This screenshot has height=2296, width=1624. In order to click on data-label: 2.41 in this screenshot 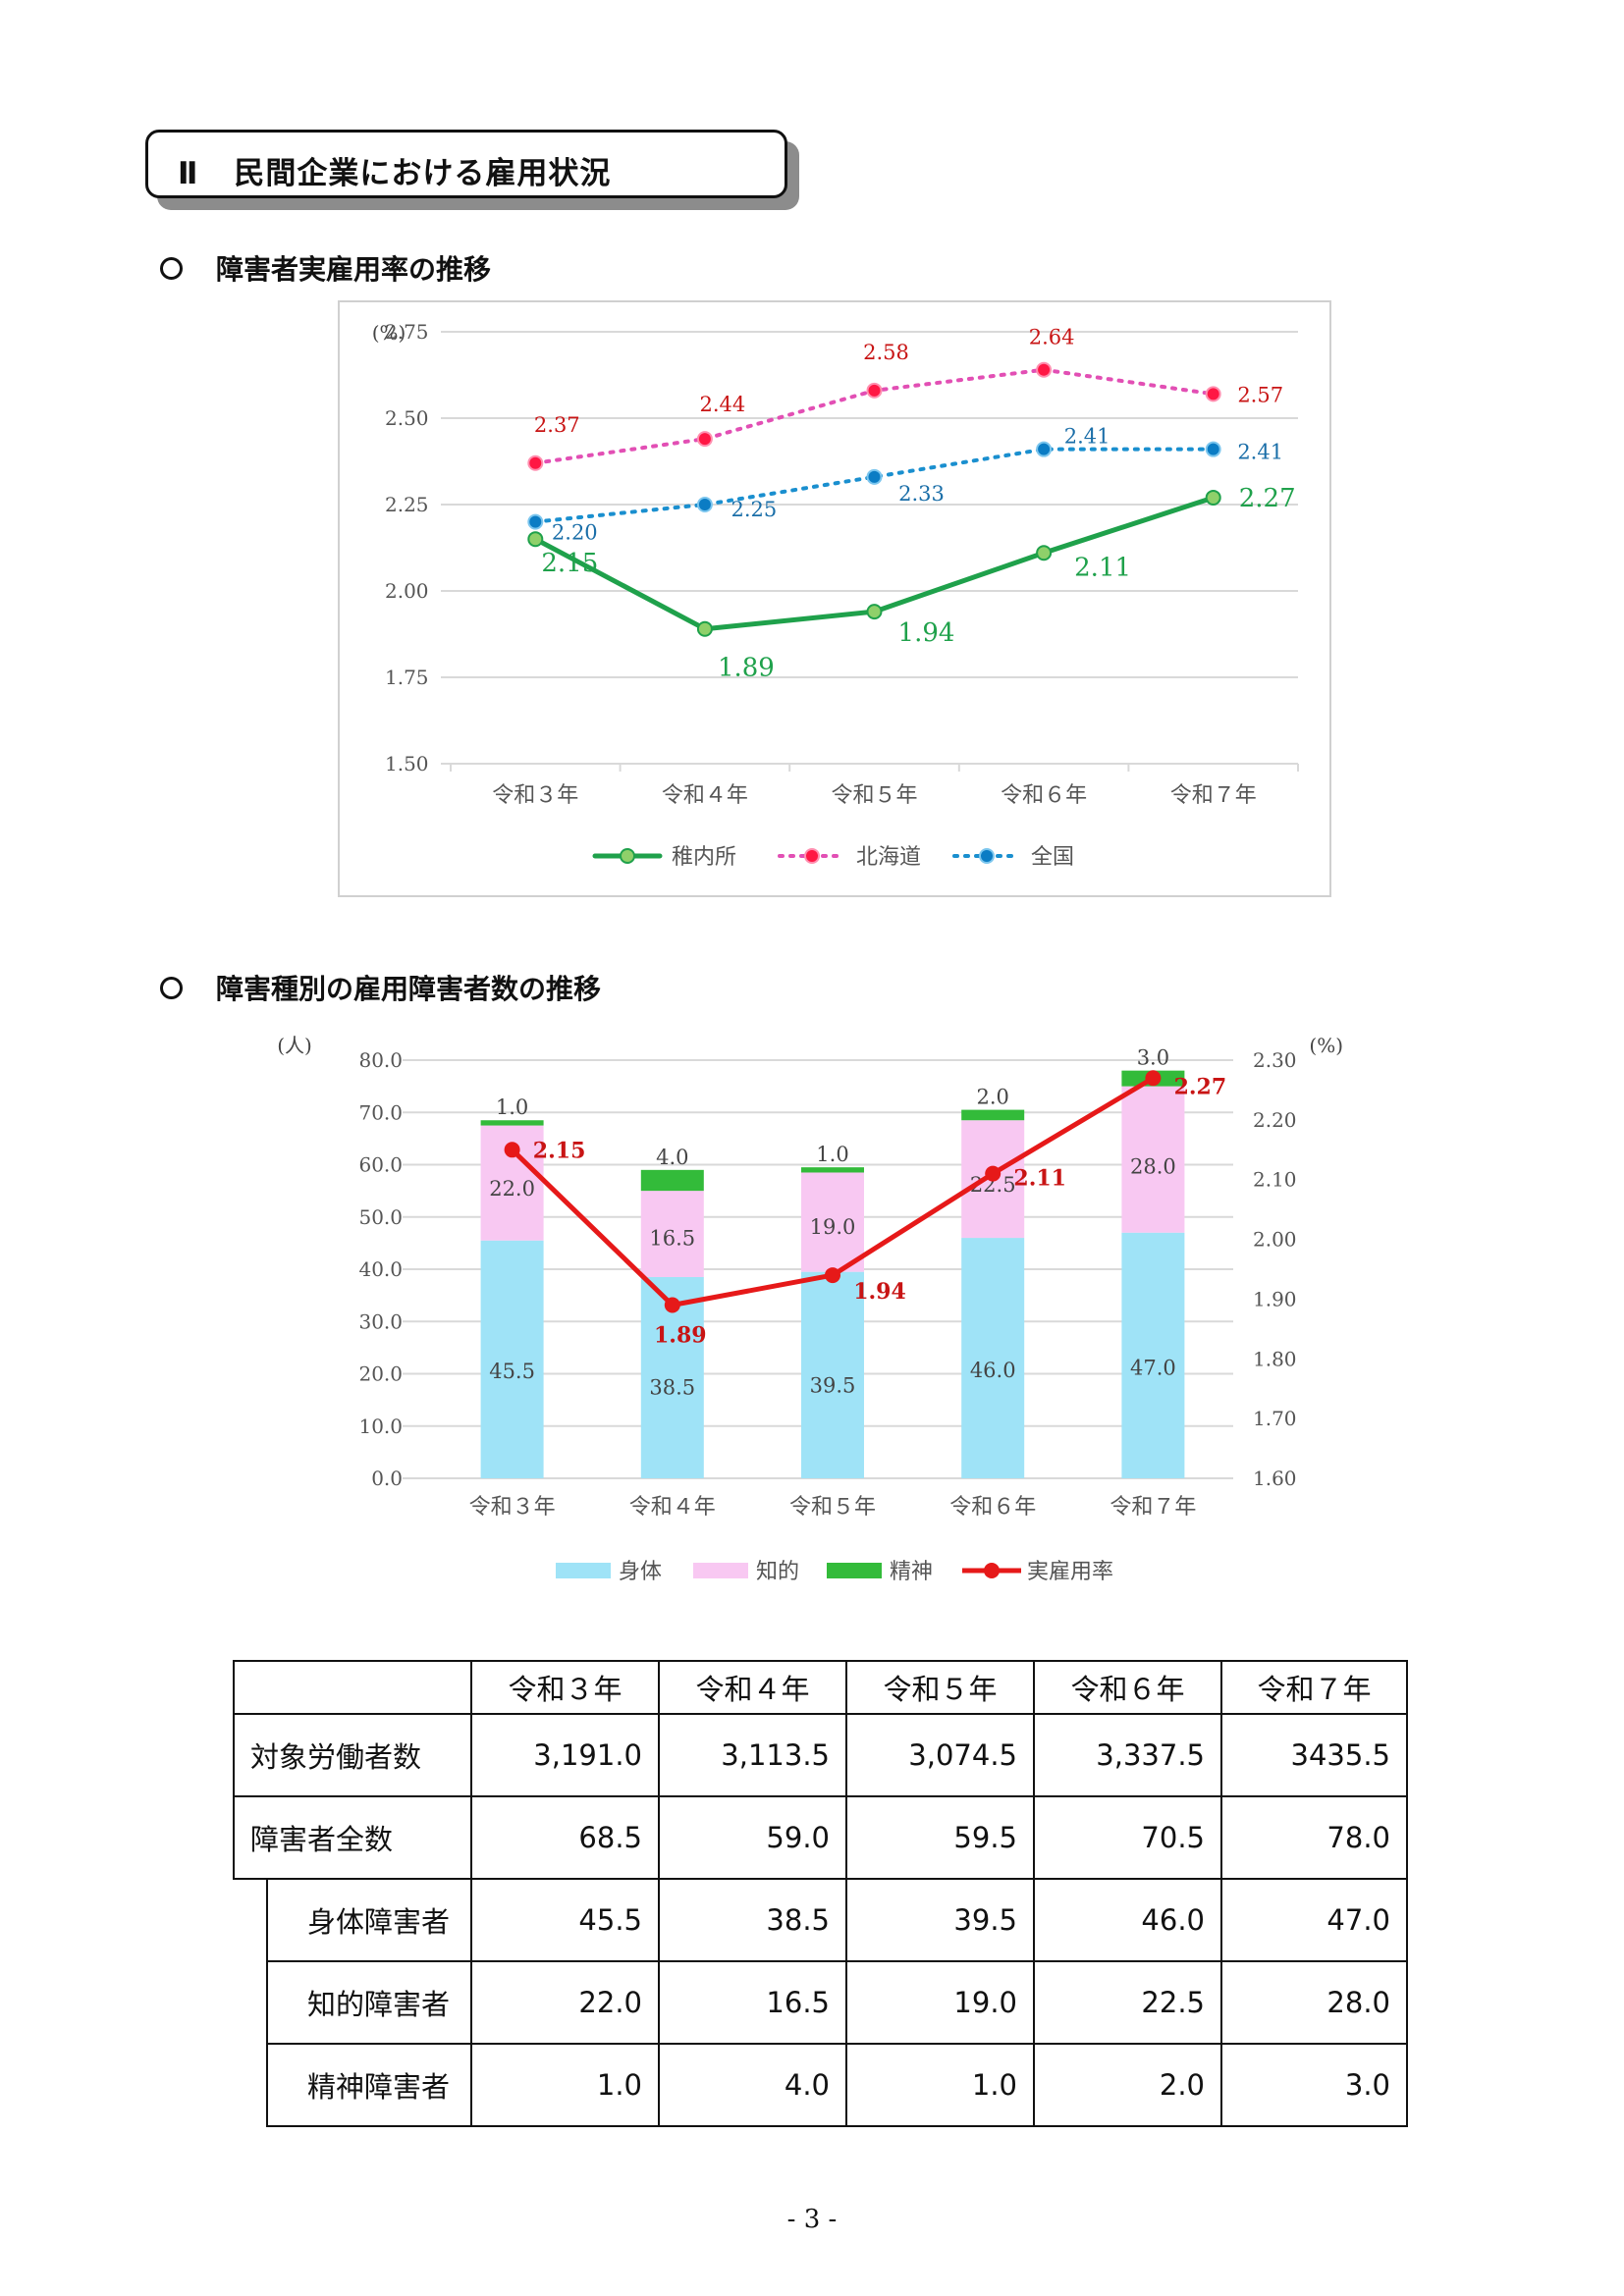, I will do `click(1087, 437)`.